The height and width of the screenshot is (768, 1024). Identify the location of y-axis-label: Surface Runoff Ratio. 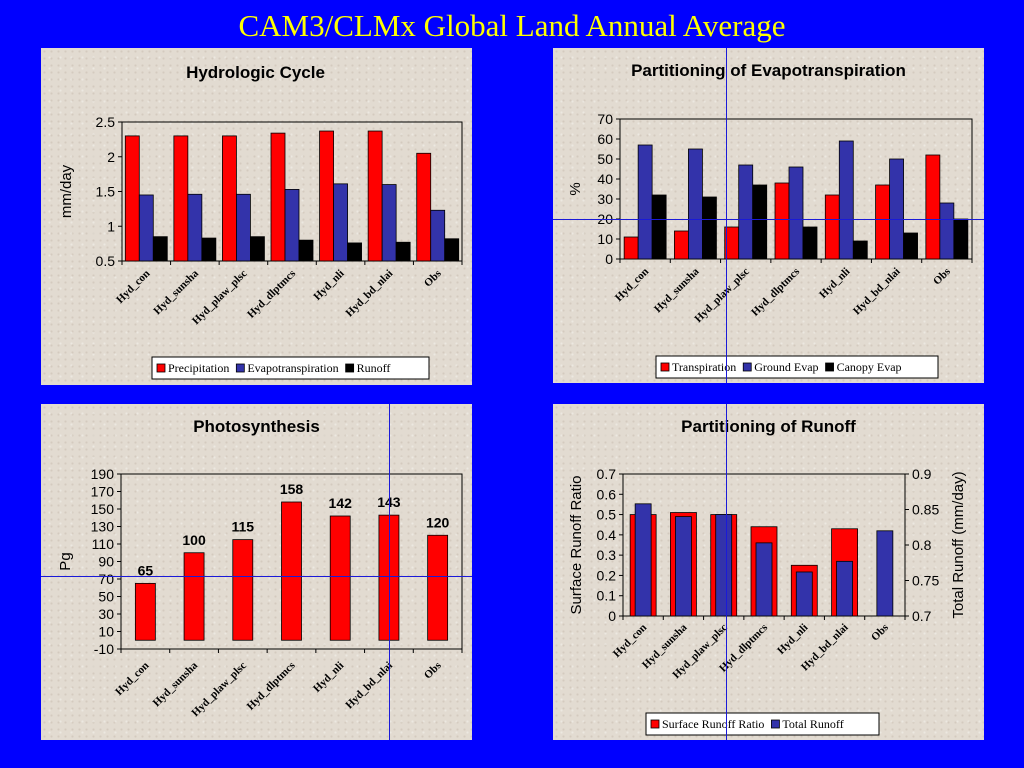
(576, 545).